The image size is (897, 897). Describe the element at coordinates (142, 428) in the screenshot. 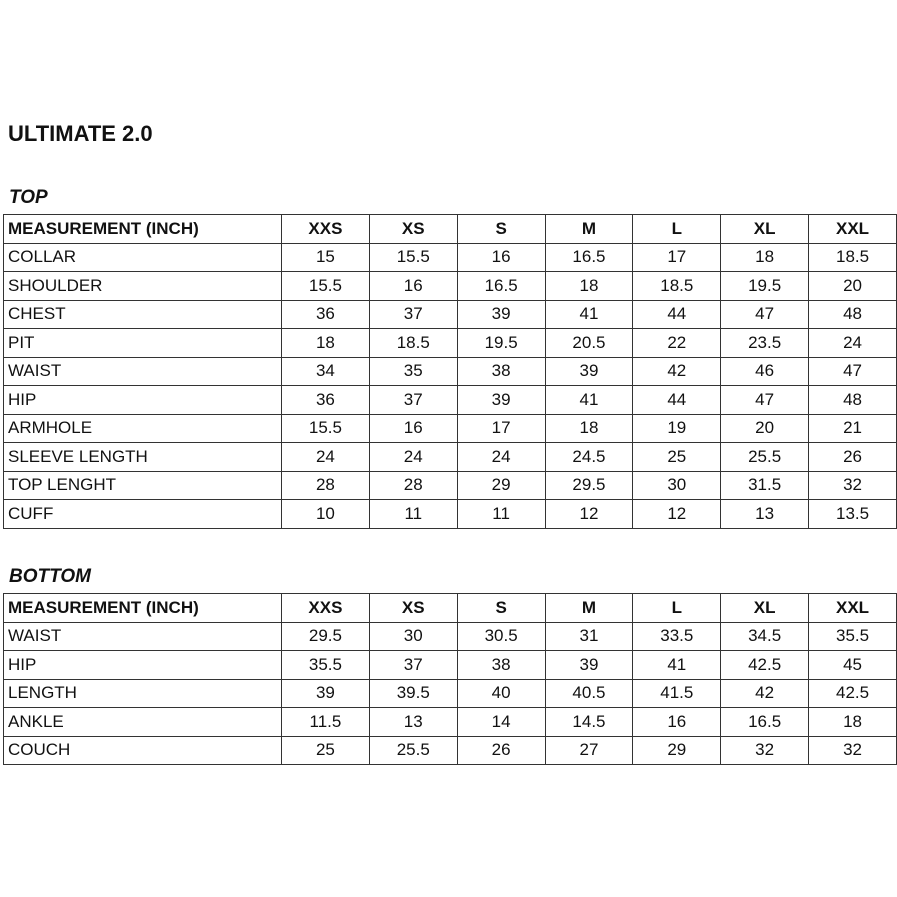

I see `row-label: ARMHOLE` at that location.